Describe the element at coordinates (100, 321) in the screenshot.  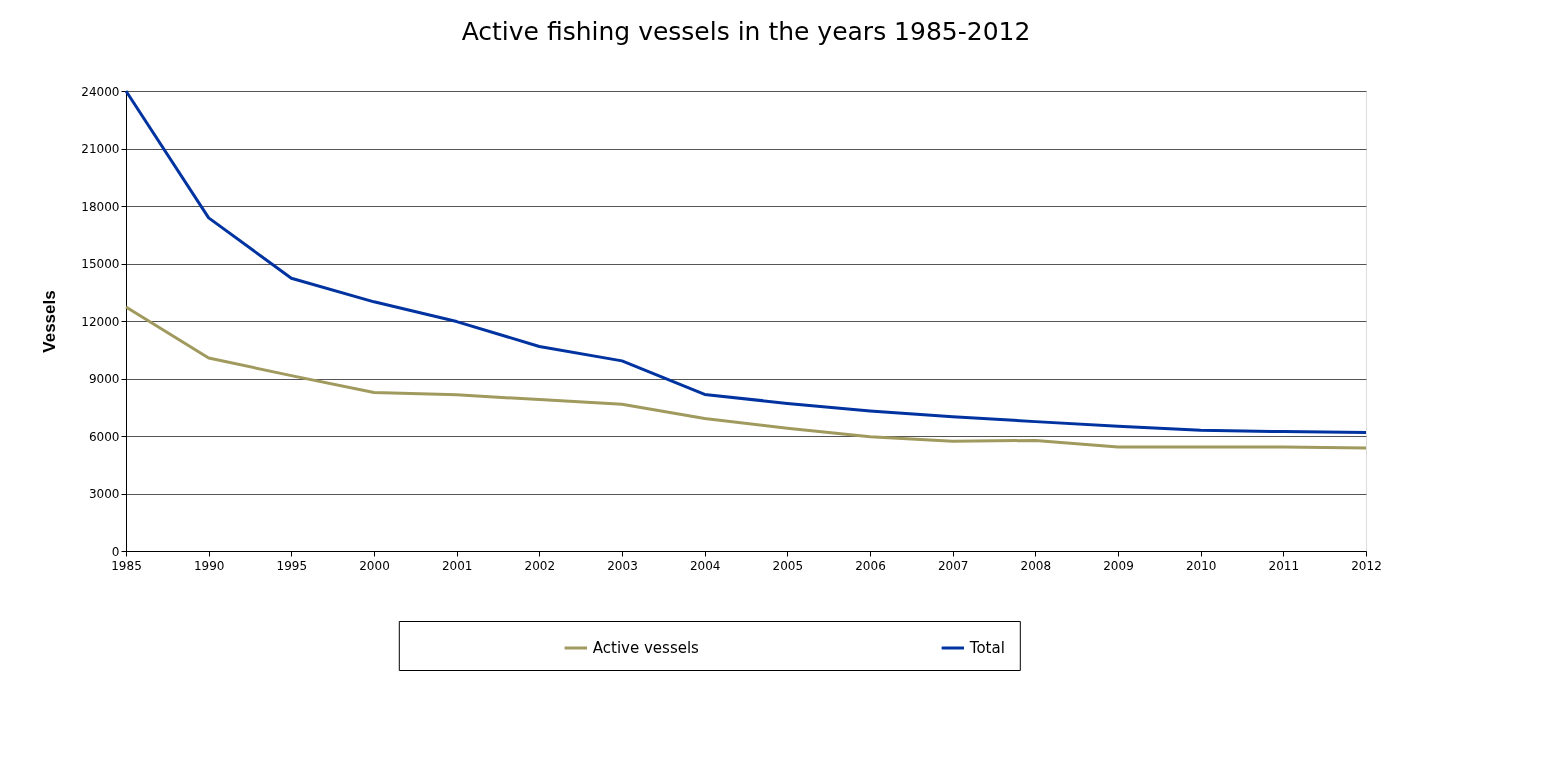
I see `y-tick-label: 12000` at that location.